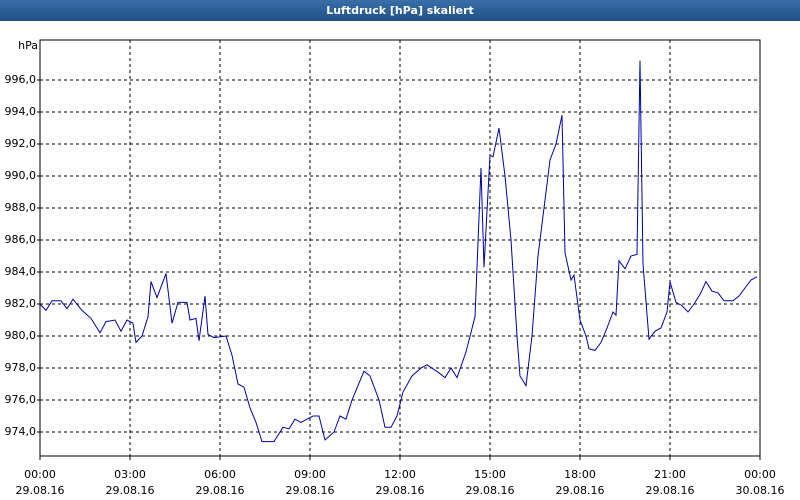 This screenshot has width=800, height=500. I want to click on y-tick-label: 990,0, so click(21, 175).